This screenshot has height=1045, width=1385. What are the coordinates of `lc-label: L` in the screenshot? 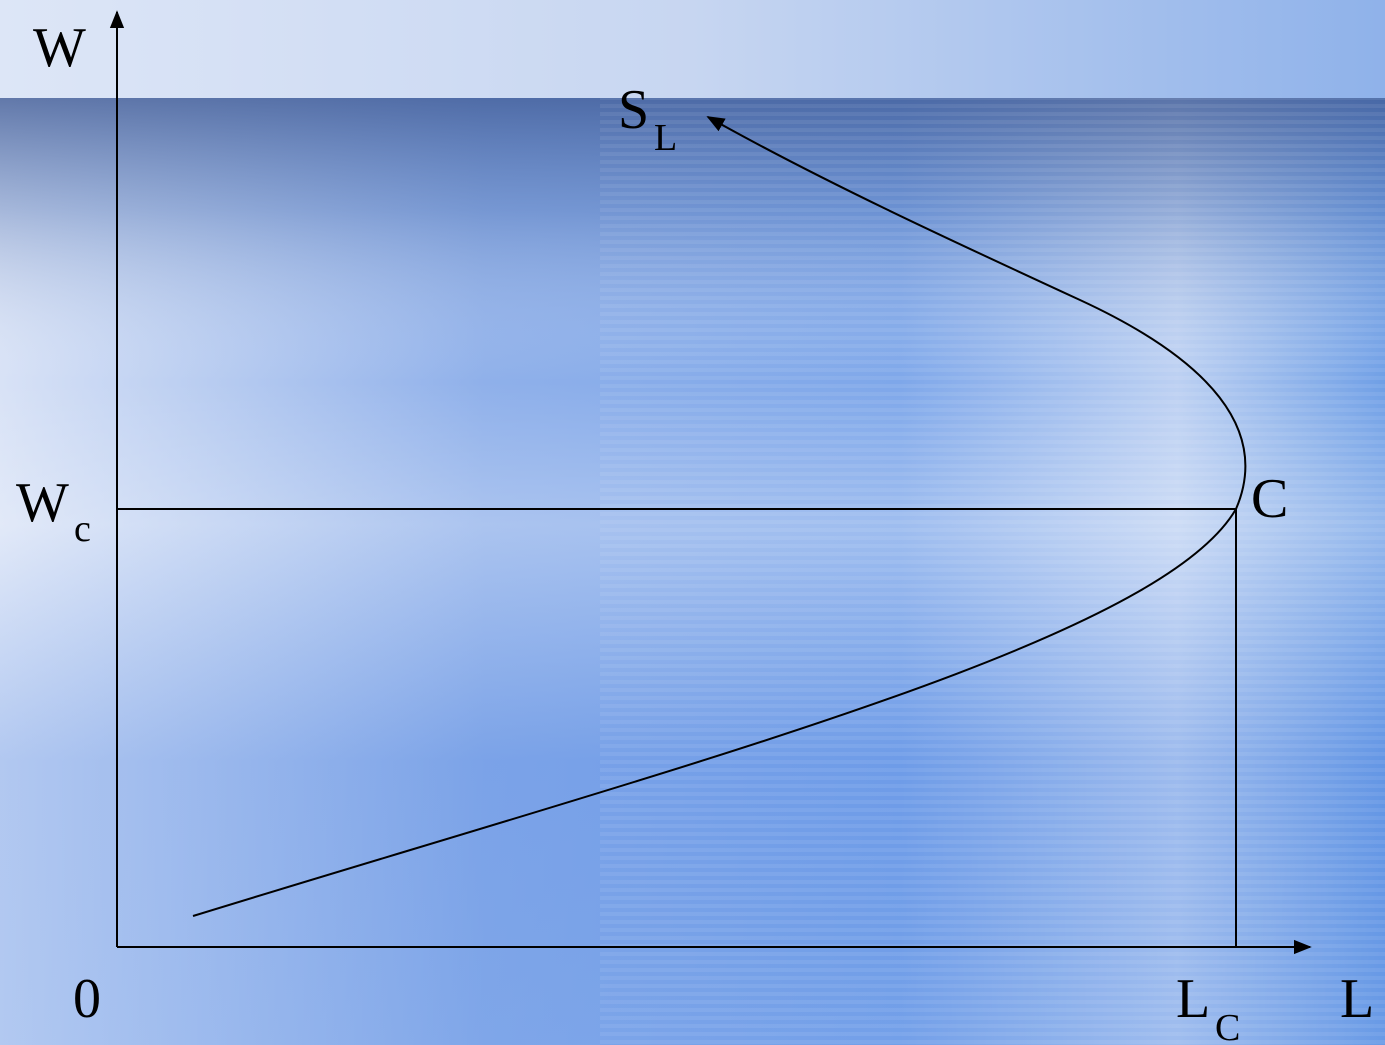 It's located at (1193, 999).